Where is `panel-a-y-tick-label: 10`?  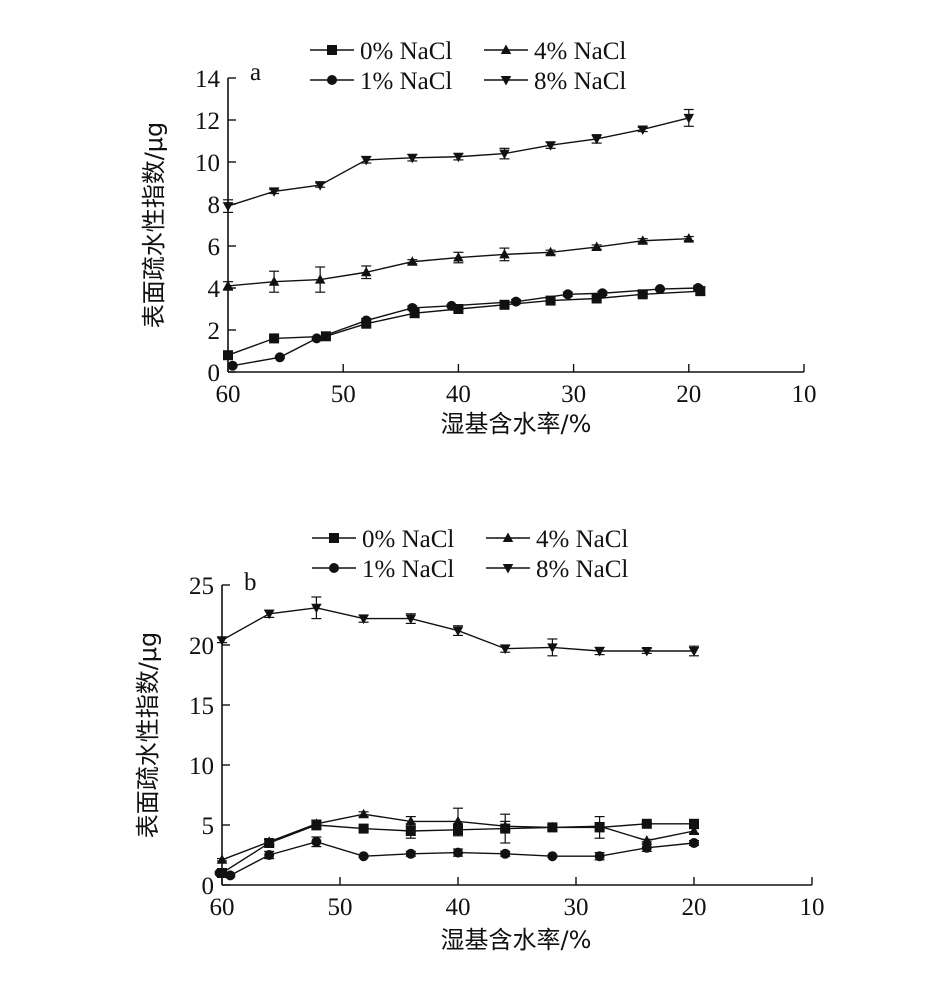
panel-a-y-tick-label: 10 is located at coordinates (207, 163).